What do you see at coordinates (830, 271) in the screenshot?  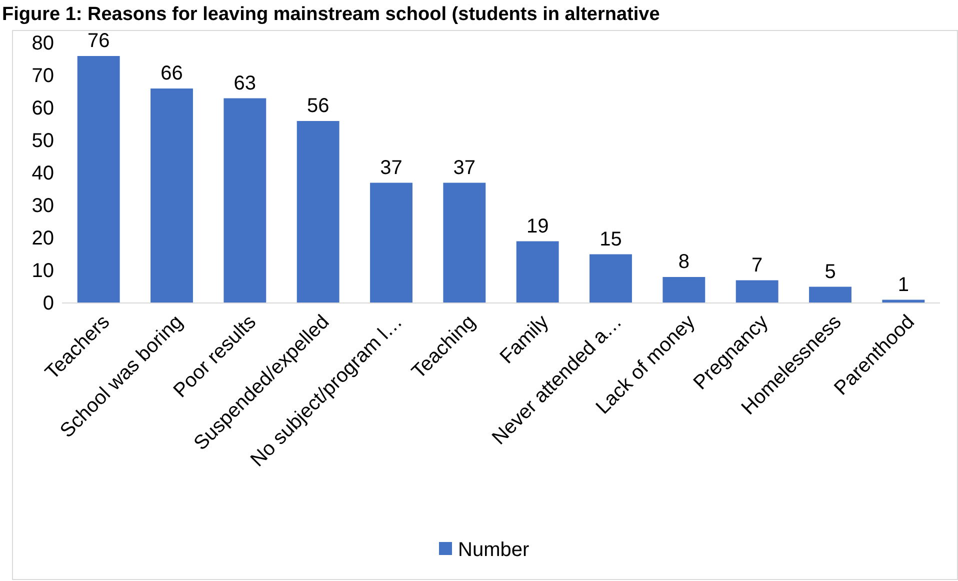 I see `data-label: 5` at bounding box center [830, 271].